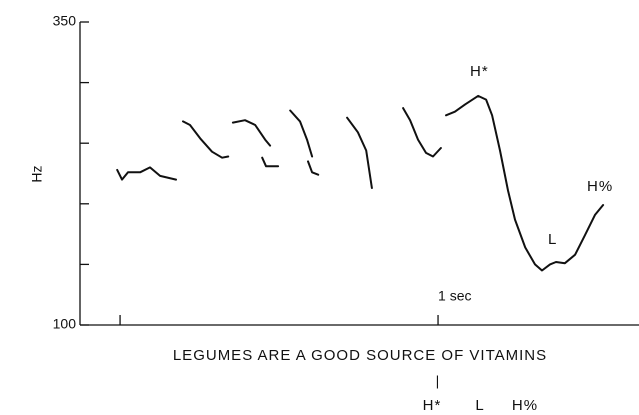 Image resolution: width=639 pixels, height=415 pixels. I want to click on y-tick-label: 350, so click(65, 21).